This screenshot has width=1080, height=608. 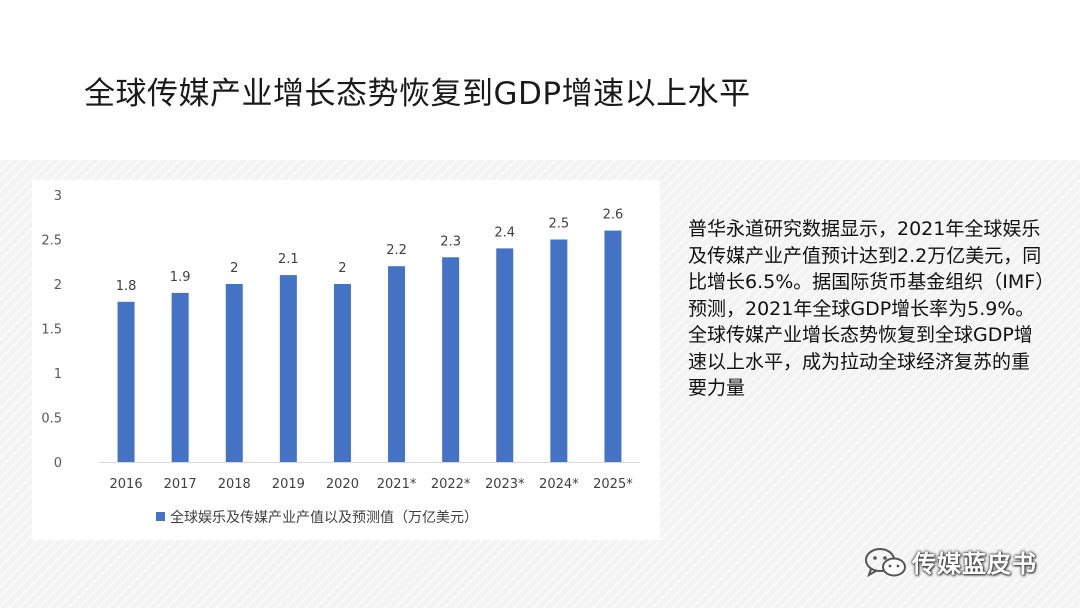 I want to click on x-tick-label: 2019, so click(x=288, y=484).